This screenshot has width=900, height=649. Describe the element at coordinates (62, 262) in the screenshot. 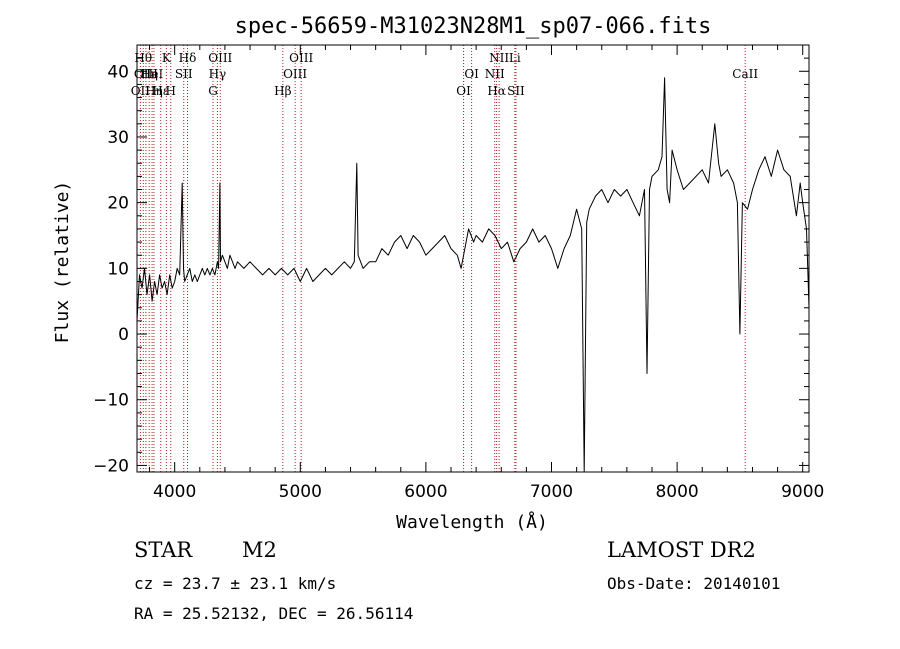

I see `y-axis-label: Flux (relative)` at that location.